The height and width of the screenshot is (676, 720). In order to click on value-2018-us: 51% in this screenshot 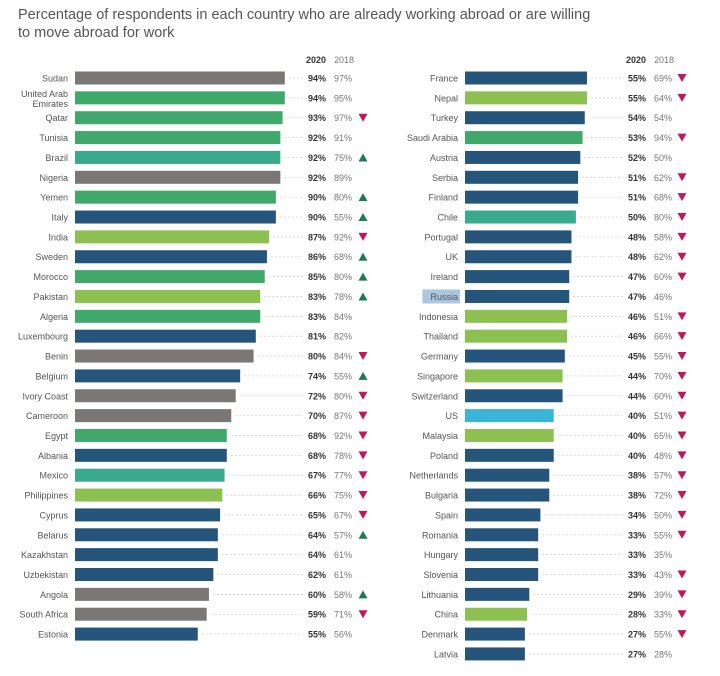, I will do `click(663, 416)`.